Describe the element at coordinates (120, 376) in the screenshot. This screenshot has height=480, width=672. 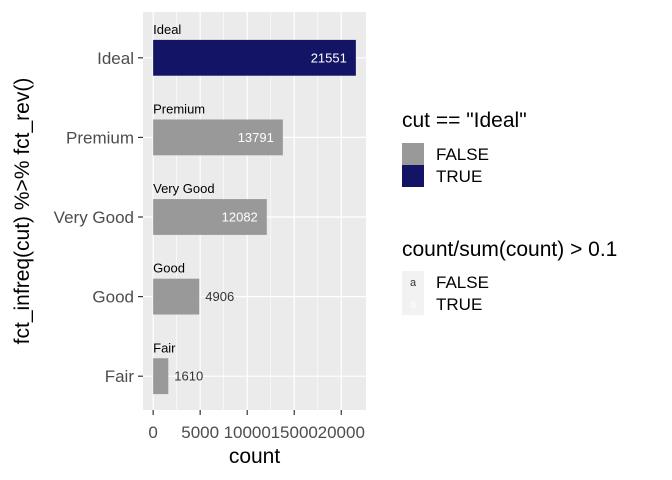
I see `y-tick-label: Fair` at that location.